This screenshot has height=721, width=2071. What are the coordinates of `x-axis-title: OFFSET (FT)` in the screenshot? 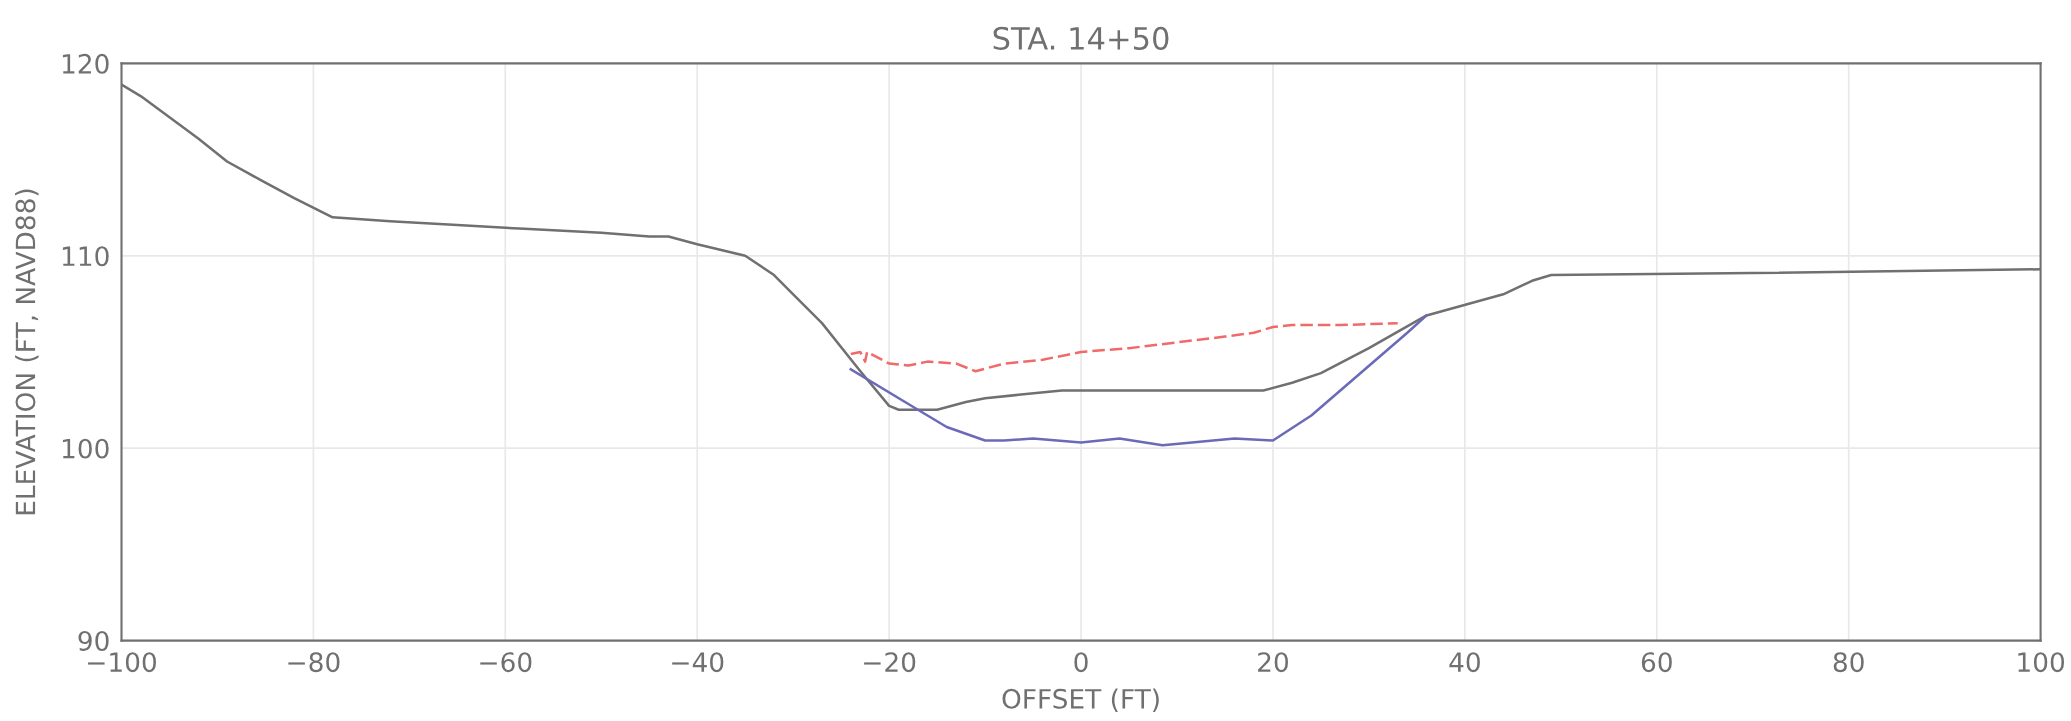 It's located at (1080, 700).